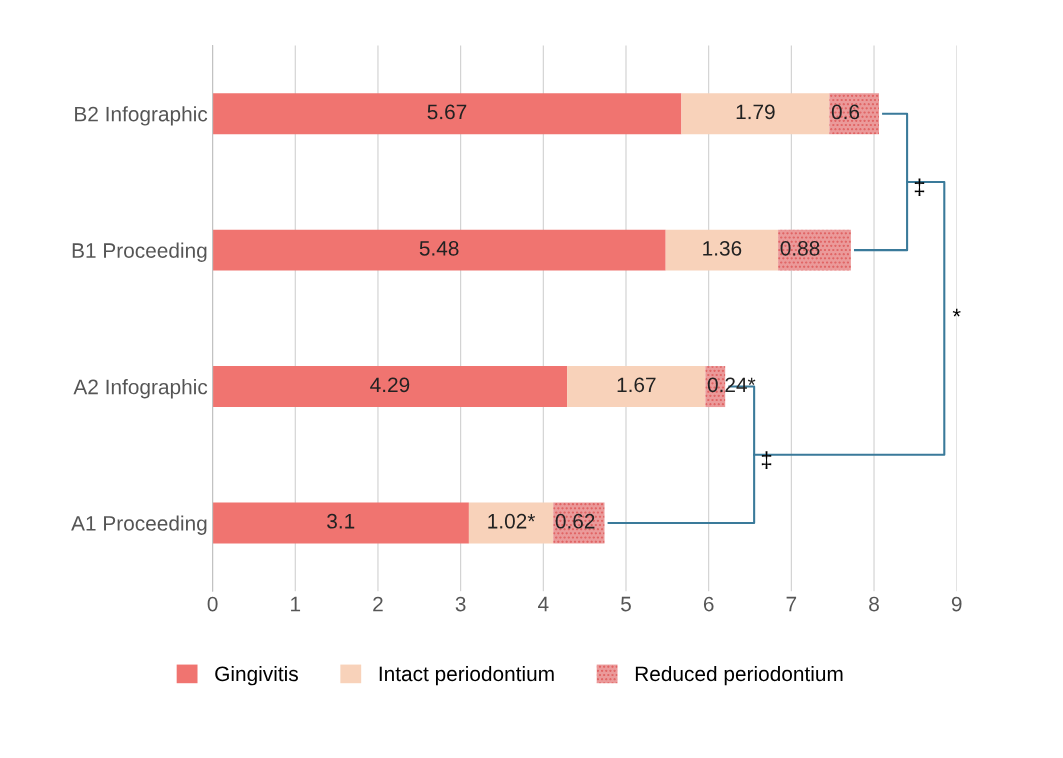  What do you see at coordinates (739, 675) in the screenshot?
I see `legend-label: Reduced periodontium` at bounding box center [739, 675].